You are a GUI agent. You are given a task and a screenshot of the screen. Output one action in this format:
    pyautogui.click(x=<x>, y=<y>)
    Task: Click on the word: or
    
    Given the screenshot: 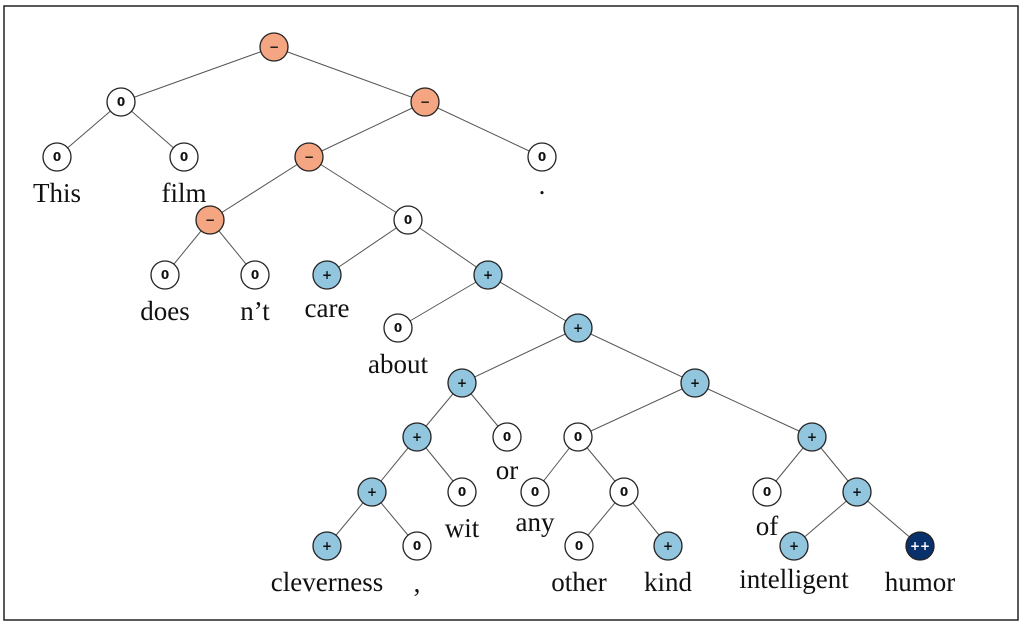 What is the action you would take?
    pyautogui.click(x=507, y=470)
    